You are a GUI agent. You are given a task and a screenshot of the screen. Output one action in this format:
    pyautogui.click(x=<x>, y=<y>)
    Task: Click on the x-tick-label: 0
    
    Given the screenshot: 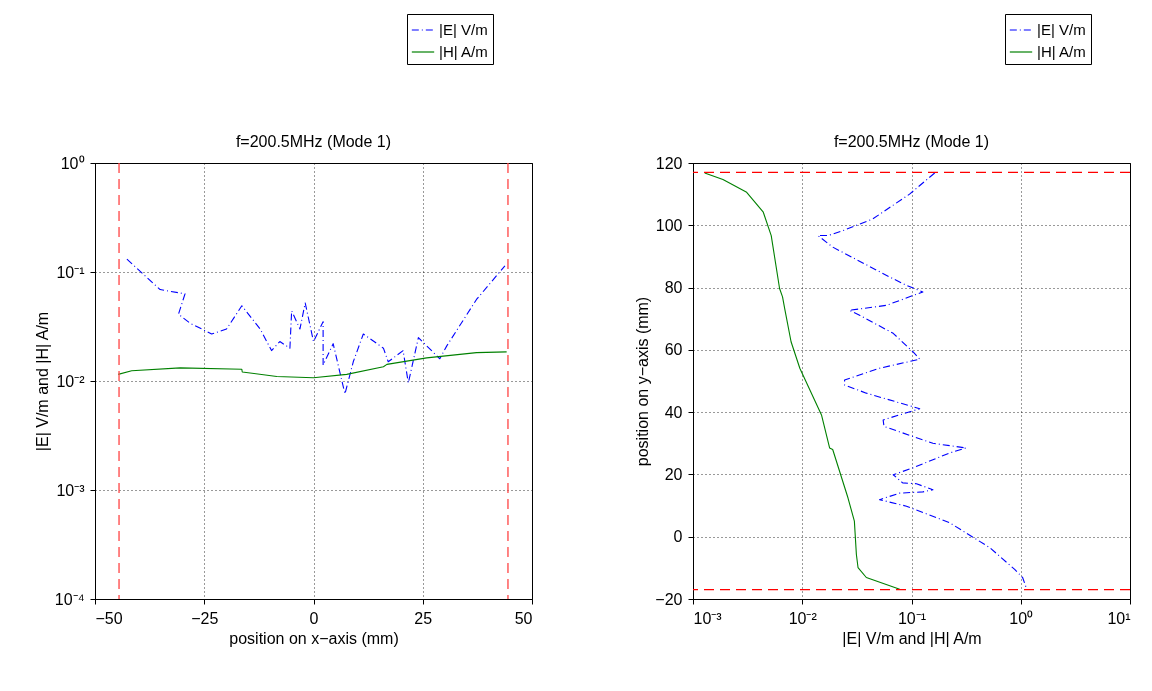 What is the action you would take?
    pyautogui.click(x=314, y=618)
    